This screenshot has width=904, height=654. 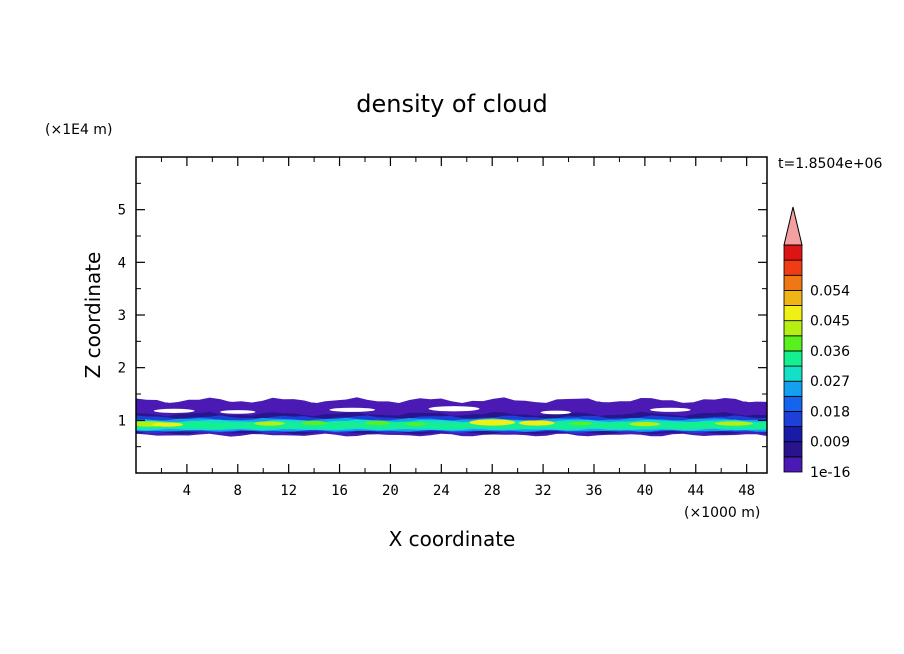 What do you see at coordinates (695, 491) in the screenshot?
I see `x-tick-label: 44` at bounding box center [695, 491].